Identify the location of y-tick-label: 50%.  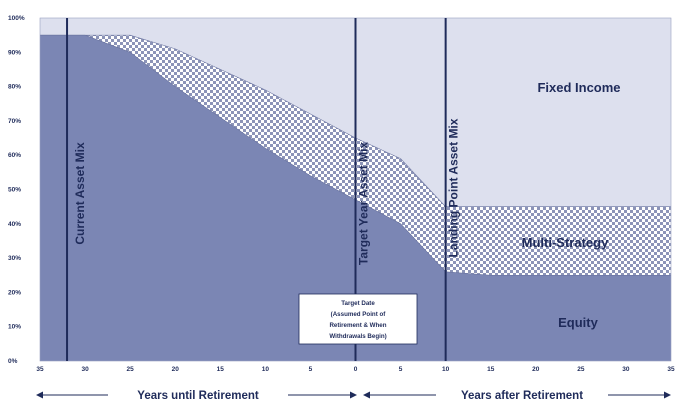
(14, 190).